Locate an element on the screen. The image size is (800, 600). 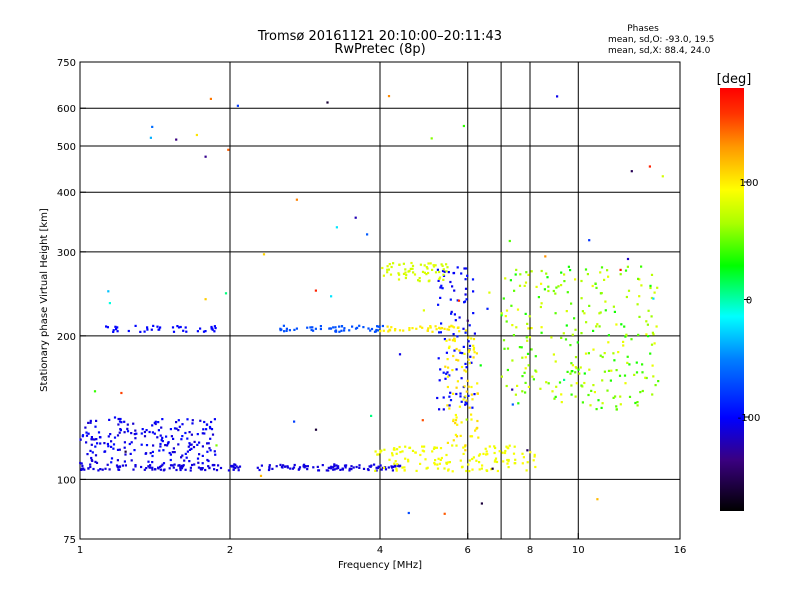
x-tick-label: 4 is located at coordinates (380, 550).